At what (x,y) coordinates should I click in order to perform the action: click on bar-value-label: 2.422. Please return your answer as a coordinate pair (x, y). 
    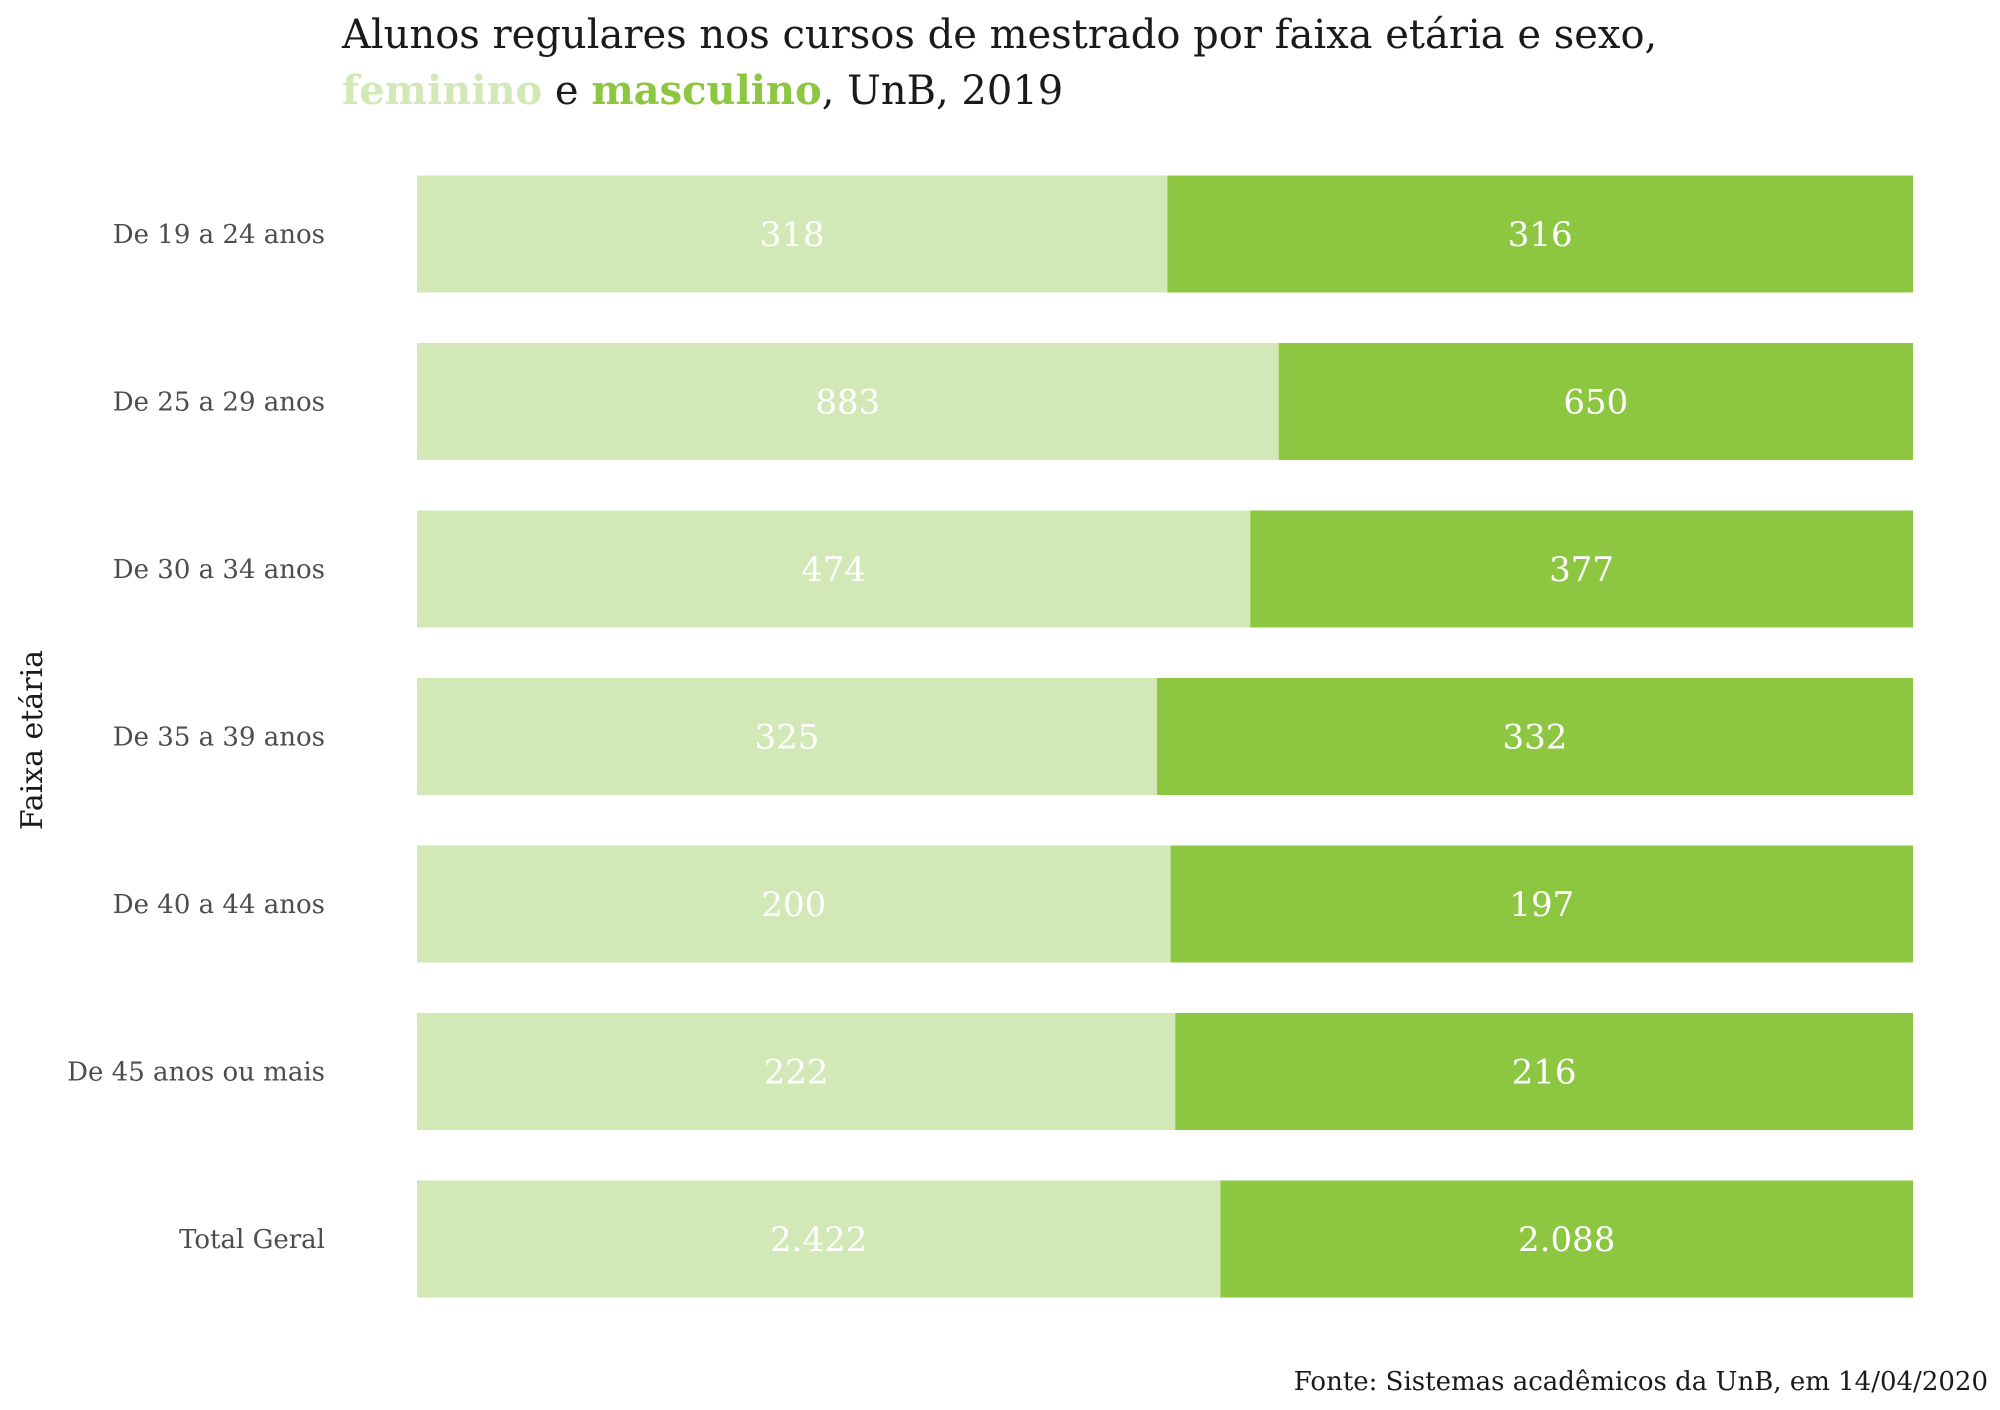
    Looking at the image, I should click on (818, 1240).